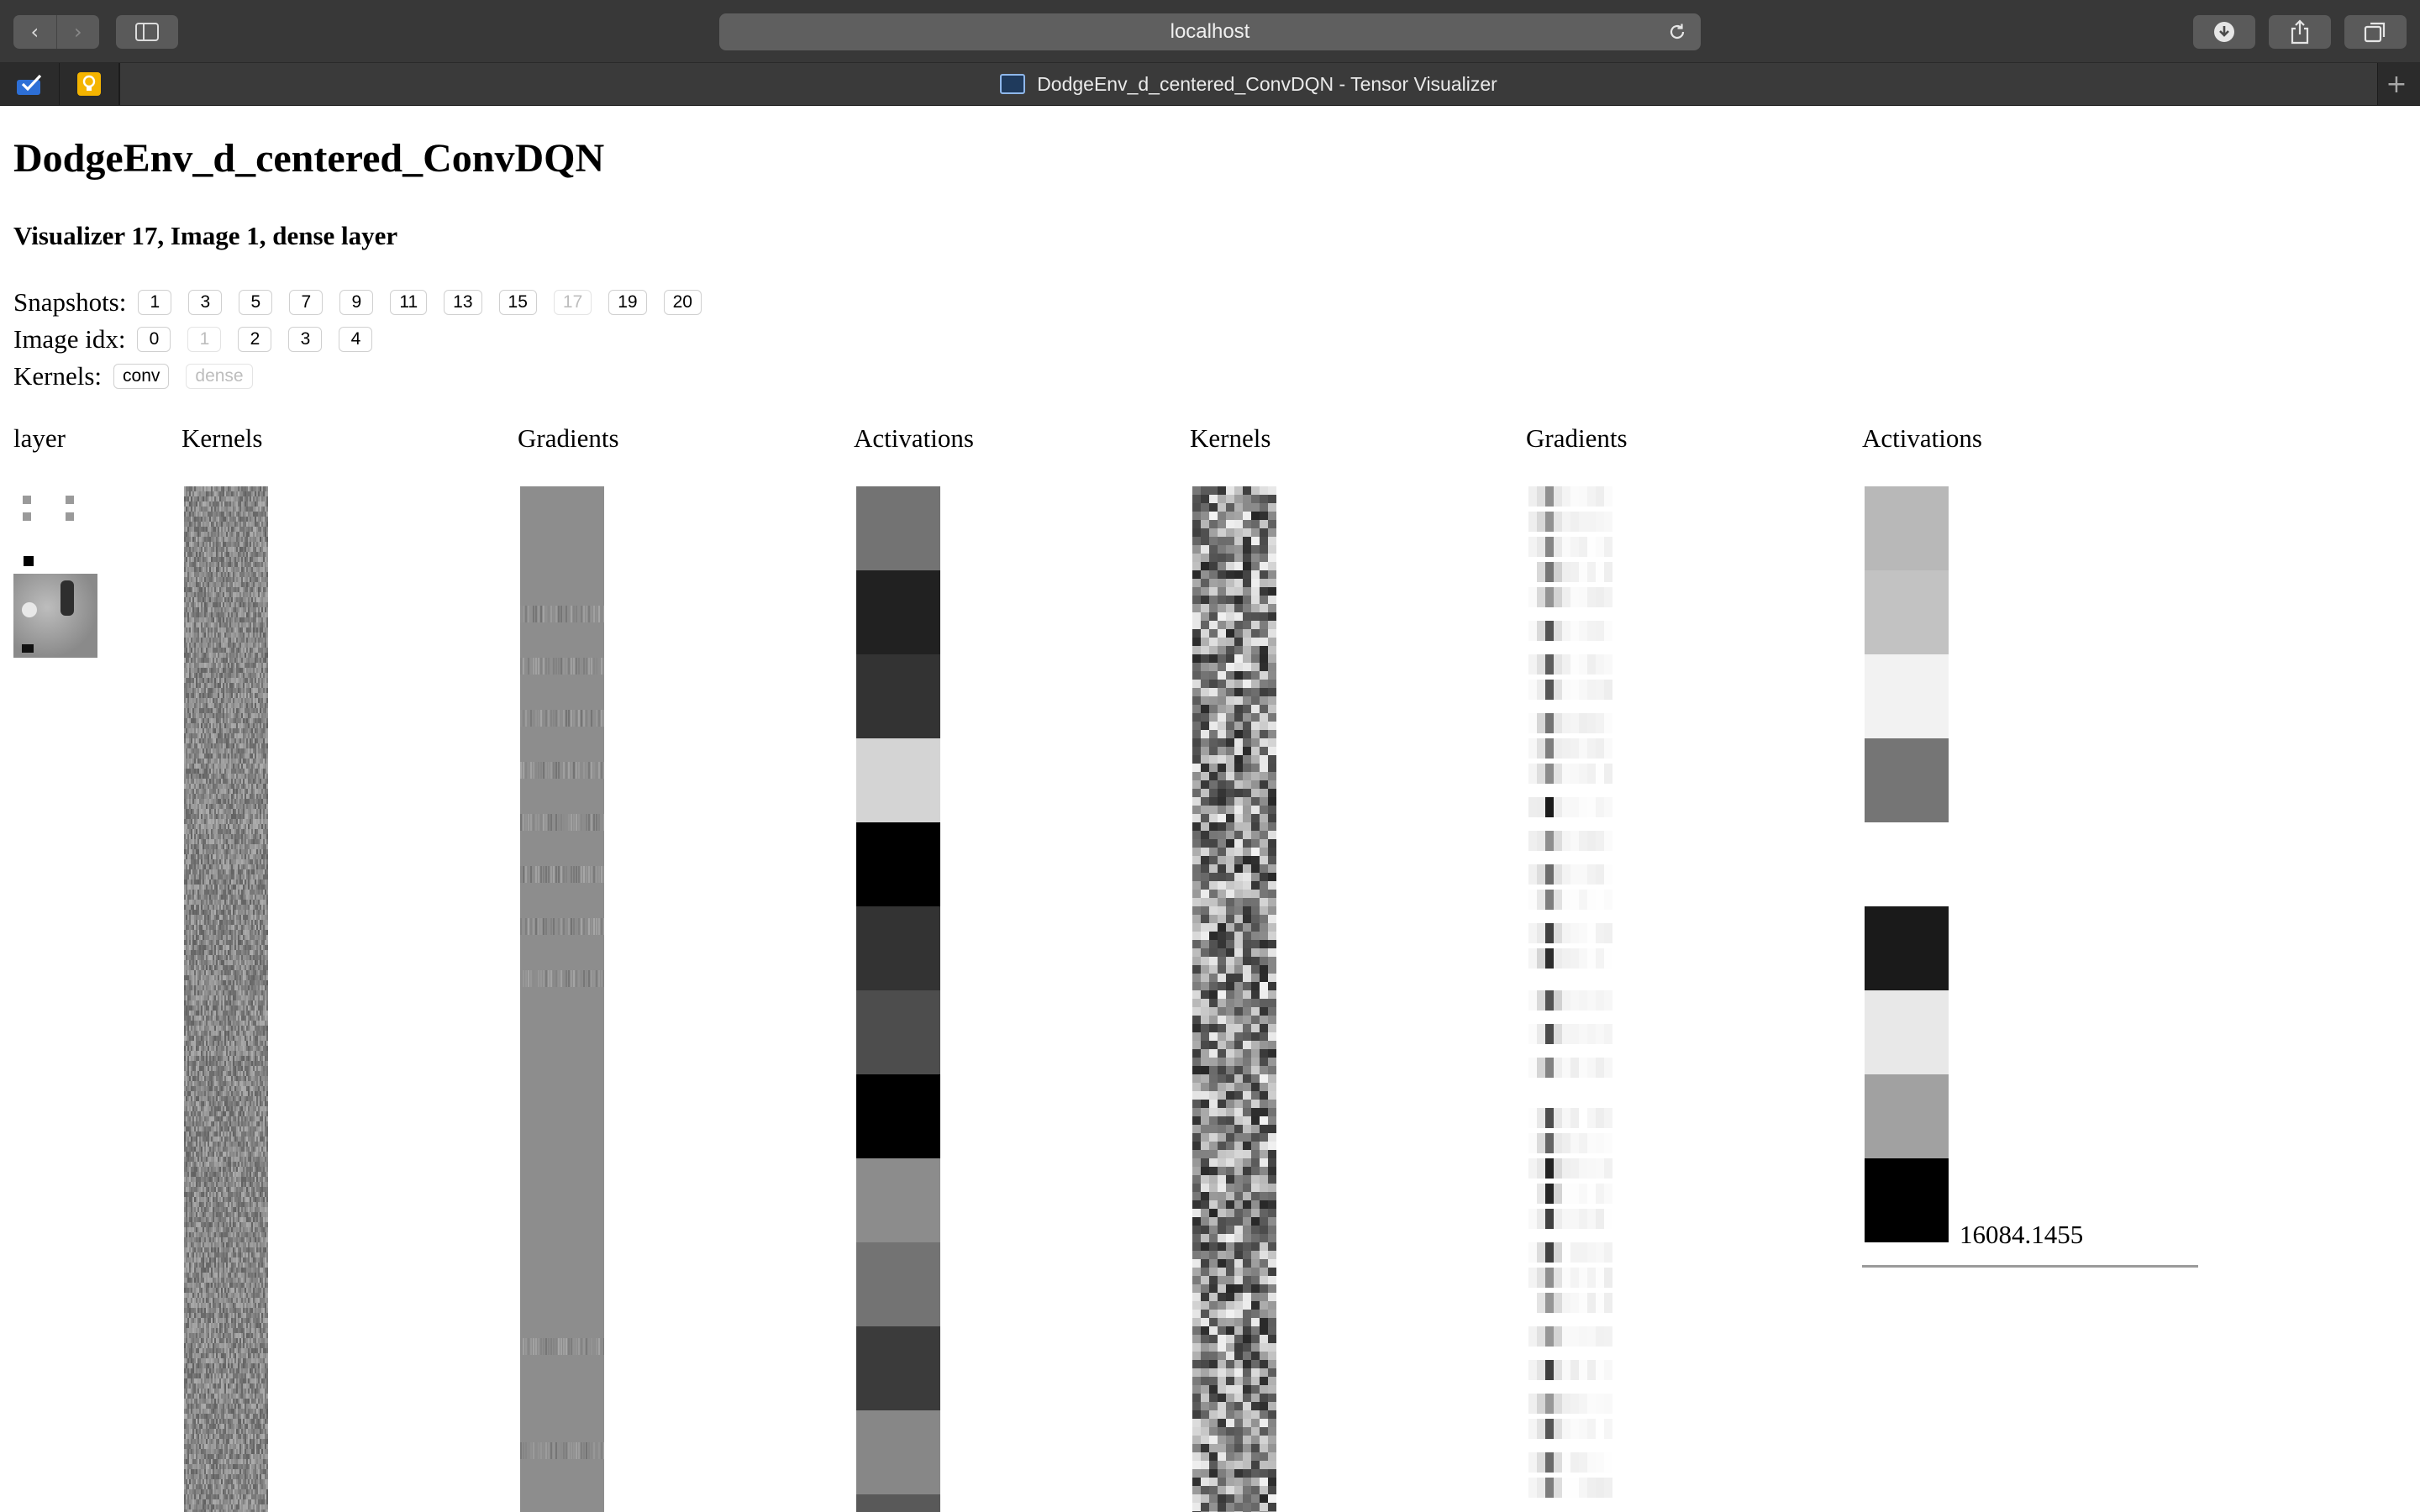  What do you see at coordinates (356, 339) in the screenshot?
I see `image-idx-button-4: 4` at bounding box center [356, 339].